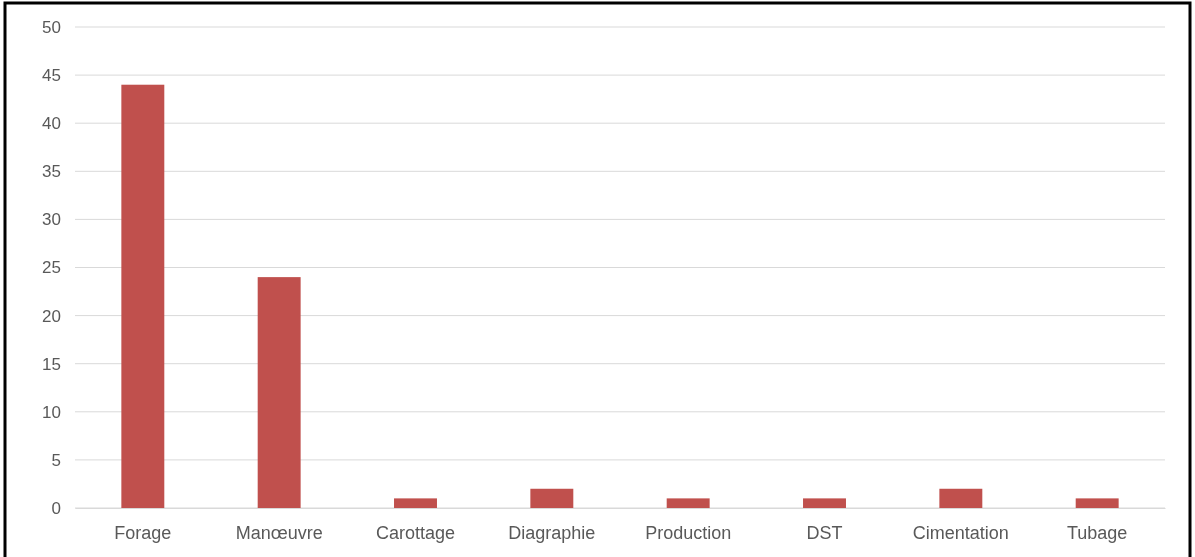 This screenshot has height=557, width=1195. What do you see at coordinates (51, 316) in the screenshot?
I see `y-tick-label: 20` at bounding box center [51, 316].